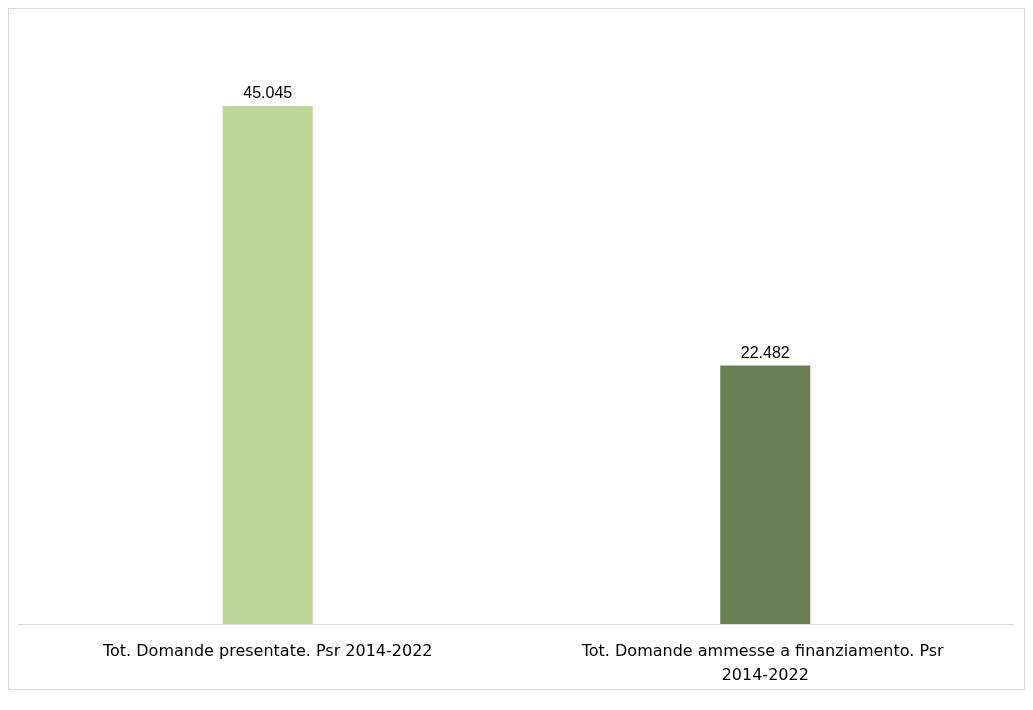  What do you see at coordinates (765, 352) in the screenshot?
I see `data-label: 22.482` at bounding box center [765, 352].